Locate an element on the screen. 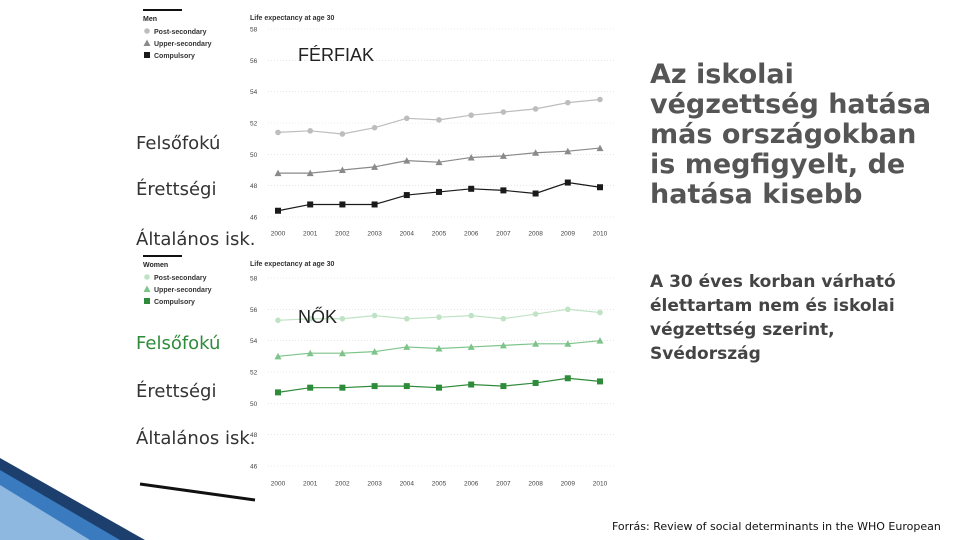  men-y-tick-6: 46 is located at coordinates (254, 218).